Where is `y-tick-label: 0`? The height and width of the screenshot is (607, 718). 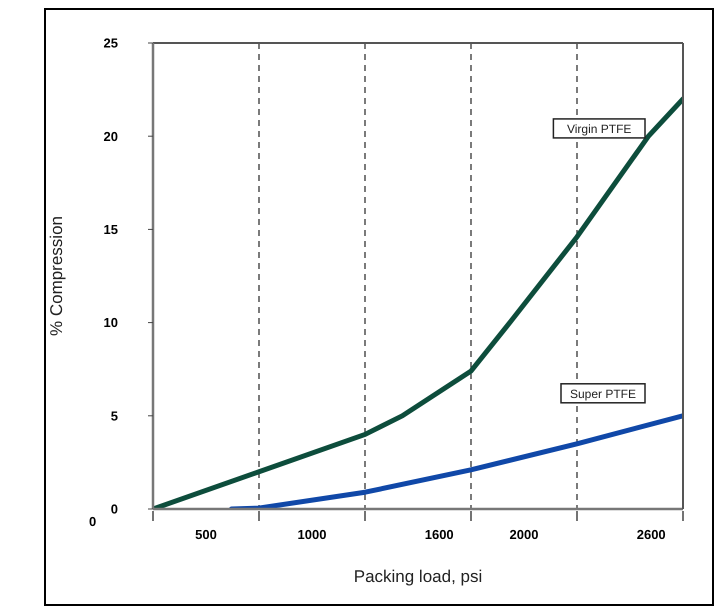
y-tick-label: 0 is located at coordinates (114, 509).